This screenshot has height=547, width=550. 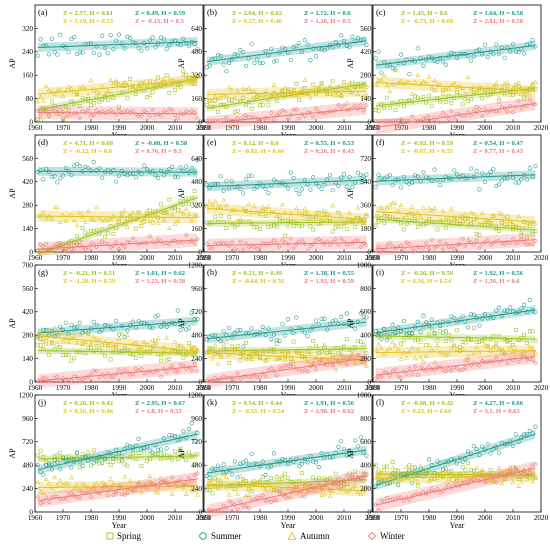 What do you see at coordinates (369, 252) in the screenshot?
I see `y-tick-label: 0` at bounding box center [369, 252].